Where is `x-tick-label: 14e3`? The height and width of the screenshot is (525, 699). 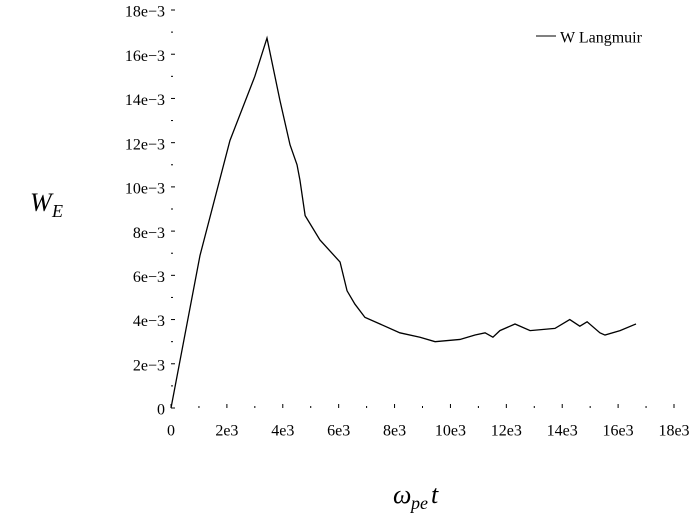
x-tick-label: 14e3 is located at coordinates (562, 431).